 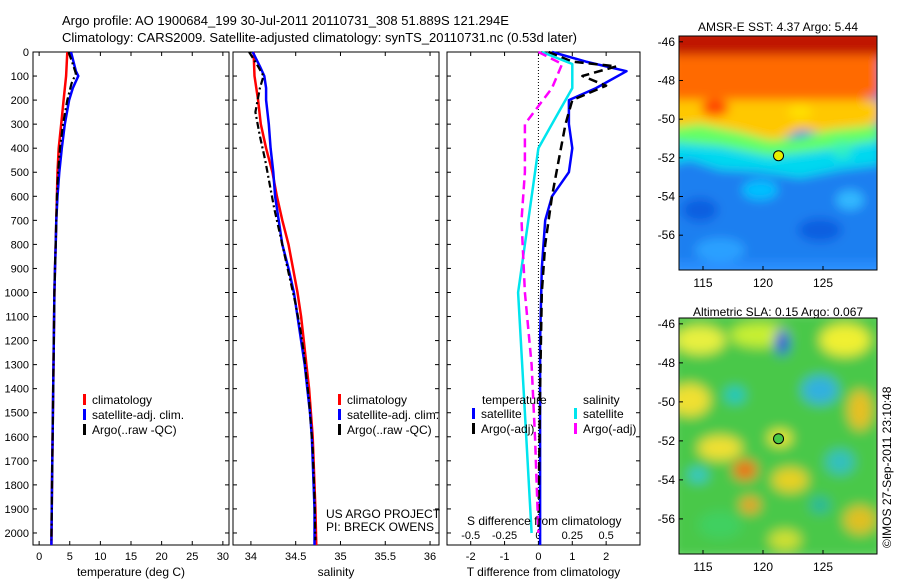 I want to click on y-tick-label: 2000, so click(x=17, y=534).